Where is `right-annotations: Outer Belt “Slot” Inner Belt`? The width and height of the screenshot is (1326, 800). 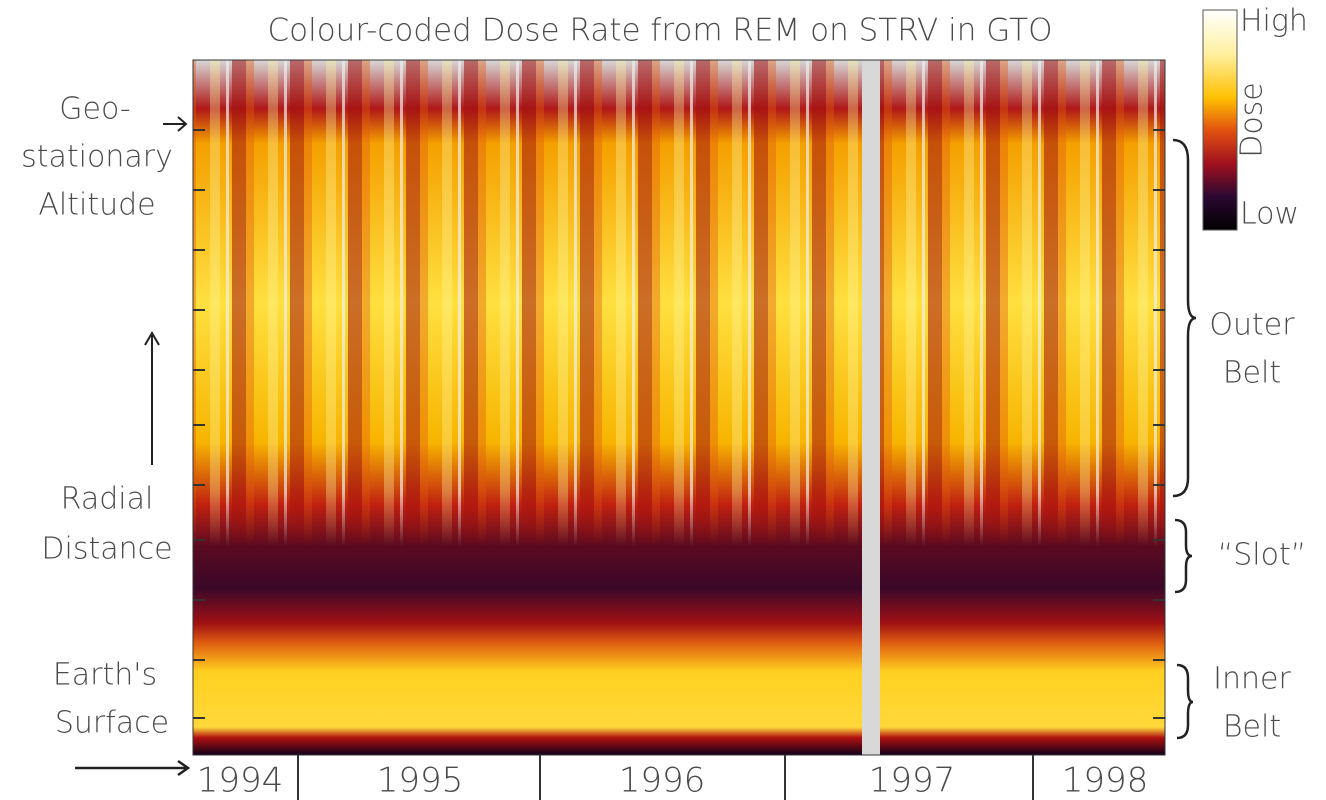
right-annotations: Outer Belt “Slot” Inner Belt is located at coordinates (1239, 441).